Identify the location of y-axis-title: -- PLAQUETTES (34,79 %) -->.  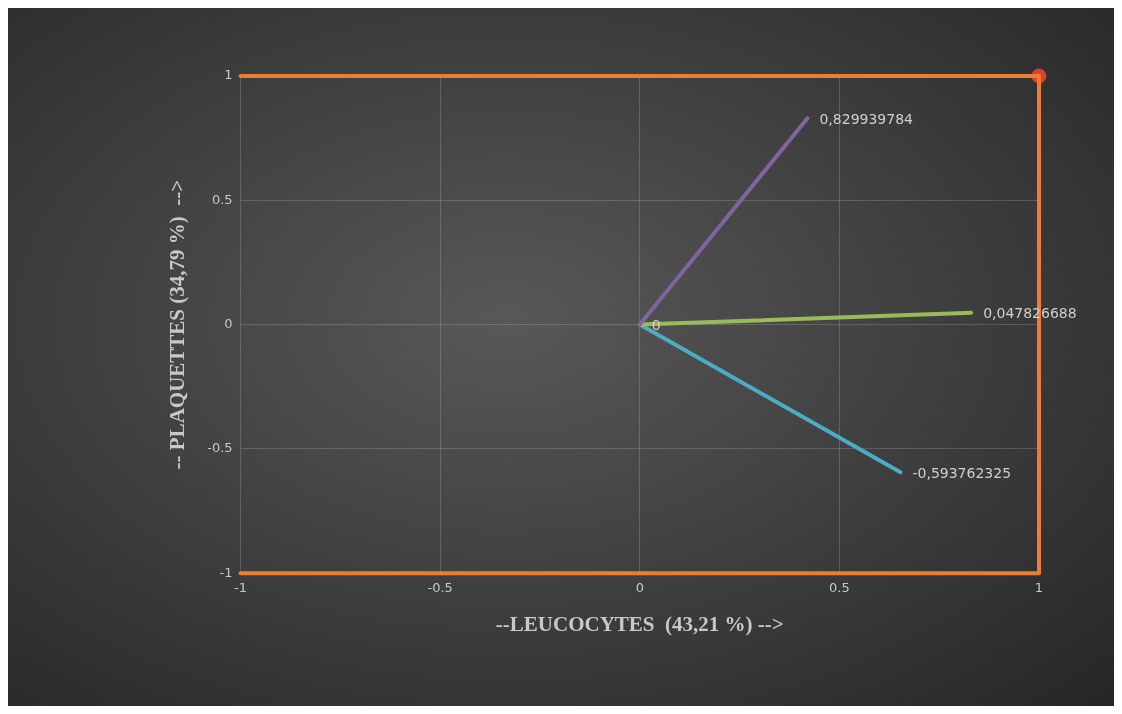
(177, 324).